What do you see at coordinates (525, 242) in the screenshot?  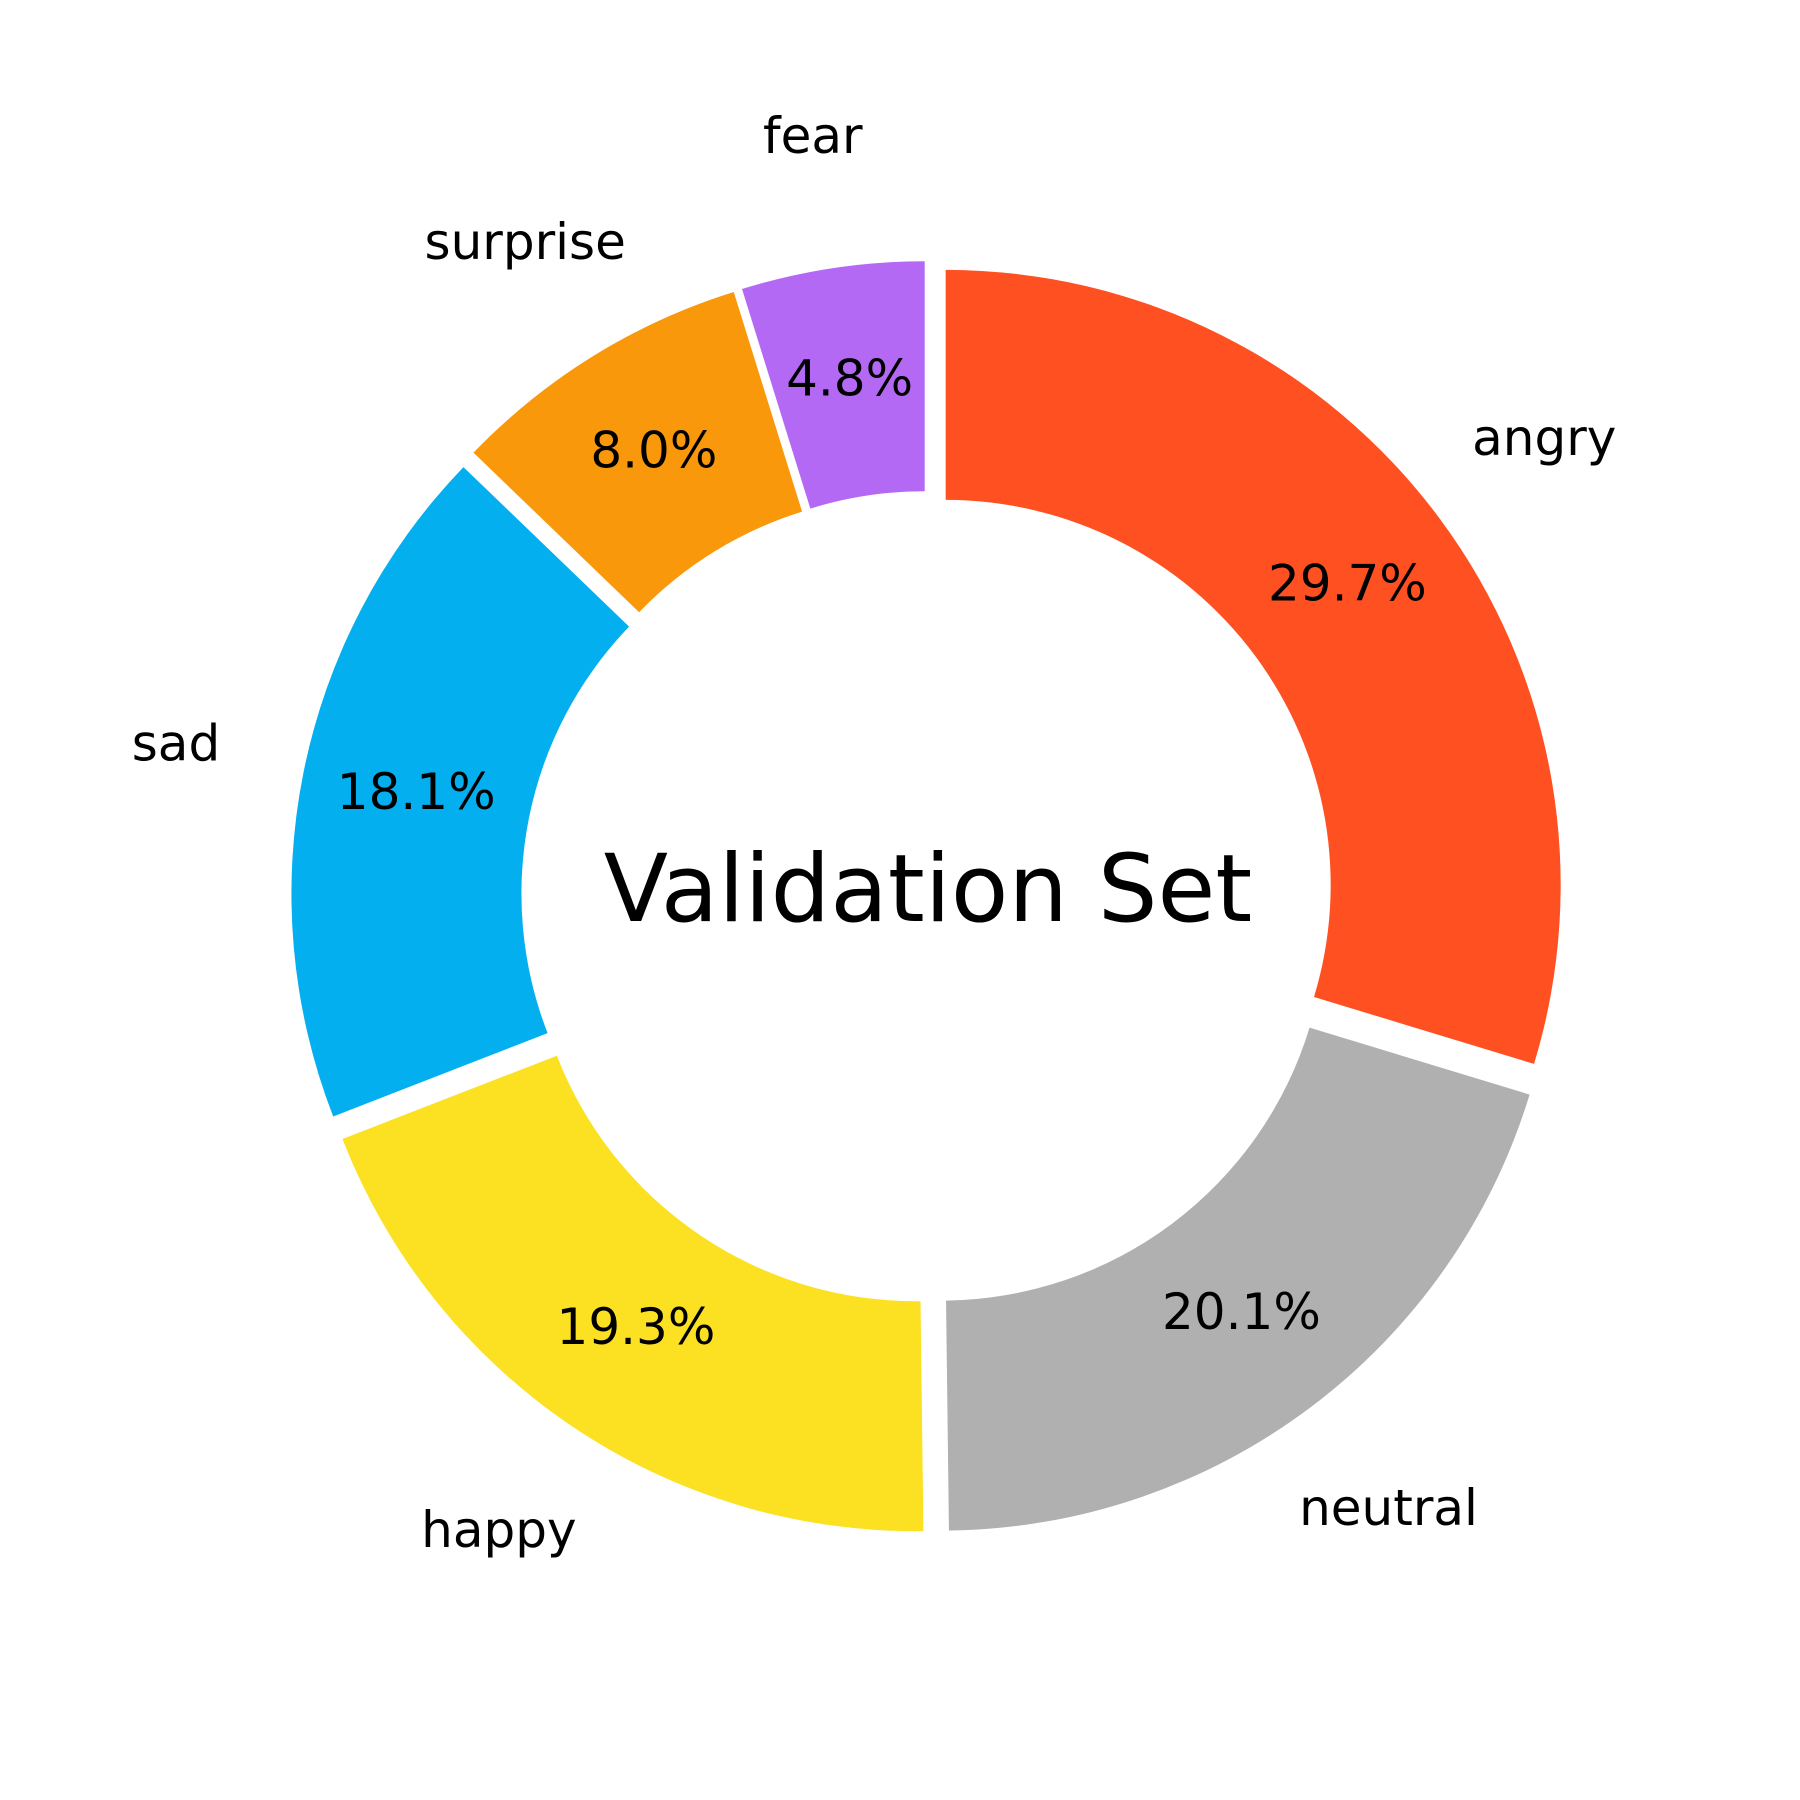 I see `category-label-surprise: surprise` at bounding box center [525, 242].